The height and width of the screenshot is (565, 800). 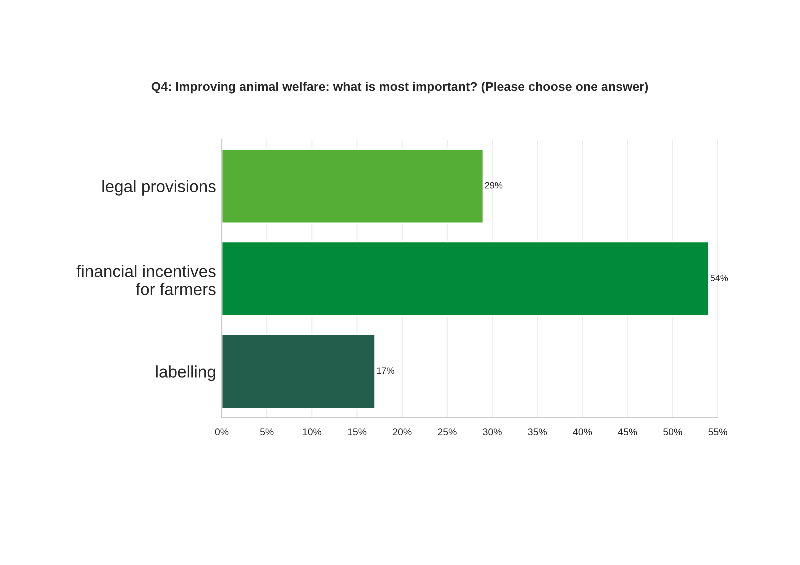 What do you see at coordinates (718, 432) in the screenshot?
I see `x-tick-label: 55%` at bounding box center [718, 432].